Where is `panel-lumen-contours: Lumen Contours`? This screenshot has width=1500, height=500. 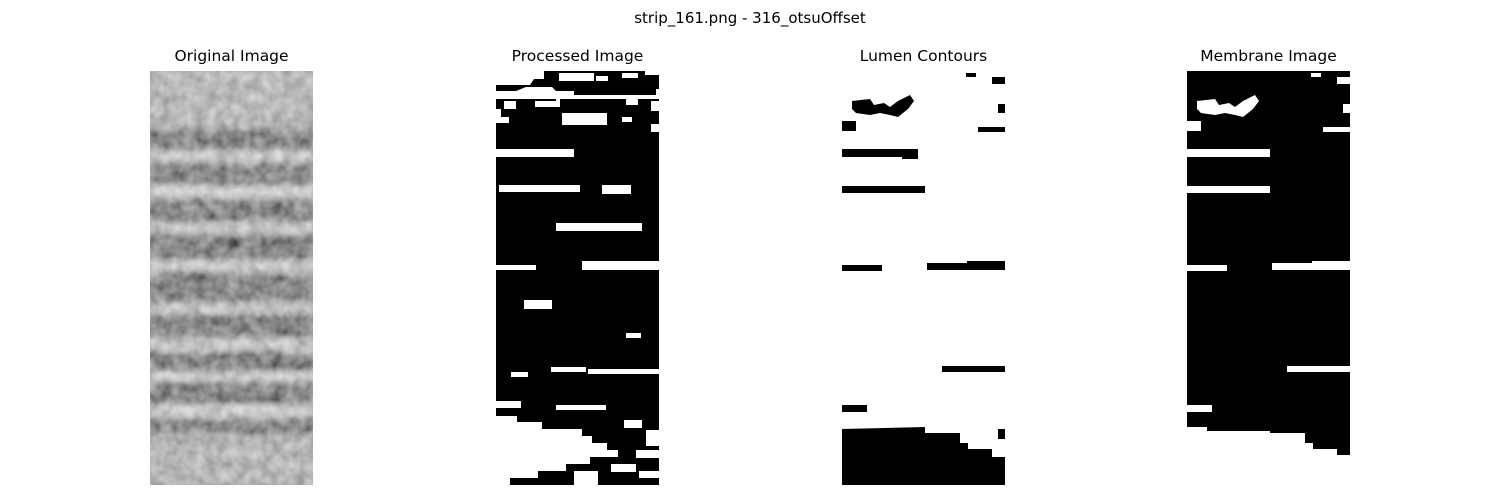 panel-lumen-contours: Lumen Contours is located at coordinates (923, 265).